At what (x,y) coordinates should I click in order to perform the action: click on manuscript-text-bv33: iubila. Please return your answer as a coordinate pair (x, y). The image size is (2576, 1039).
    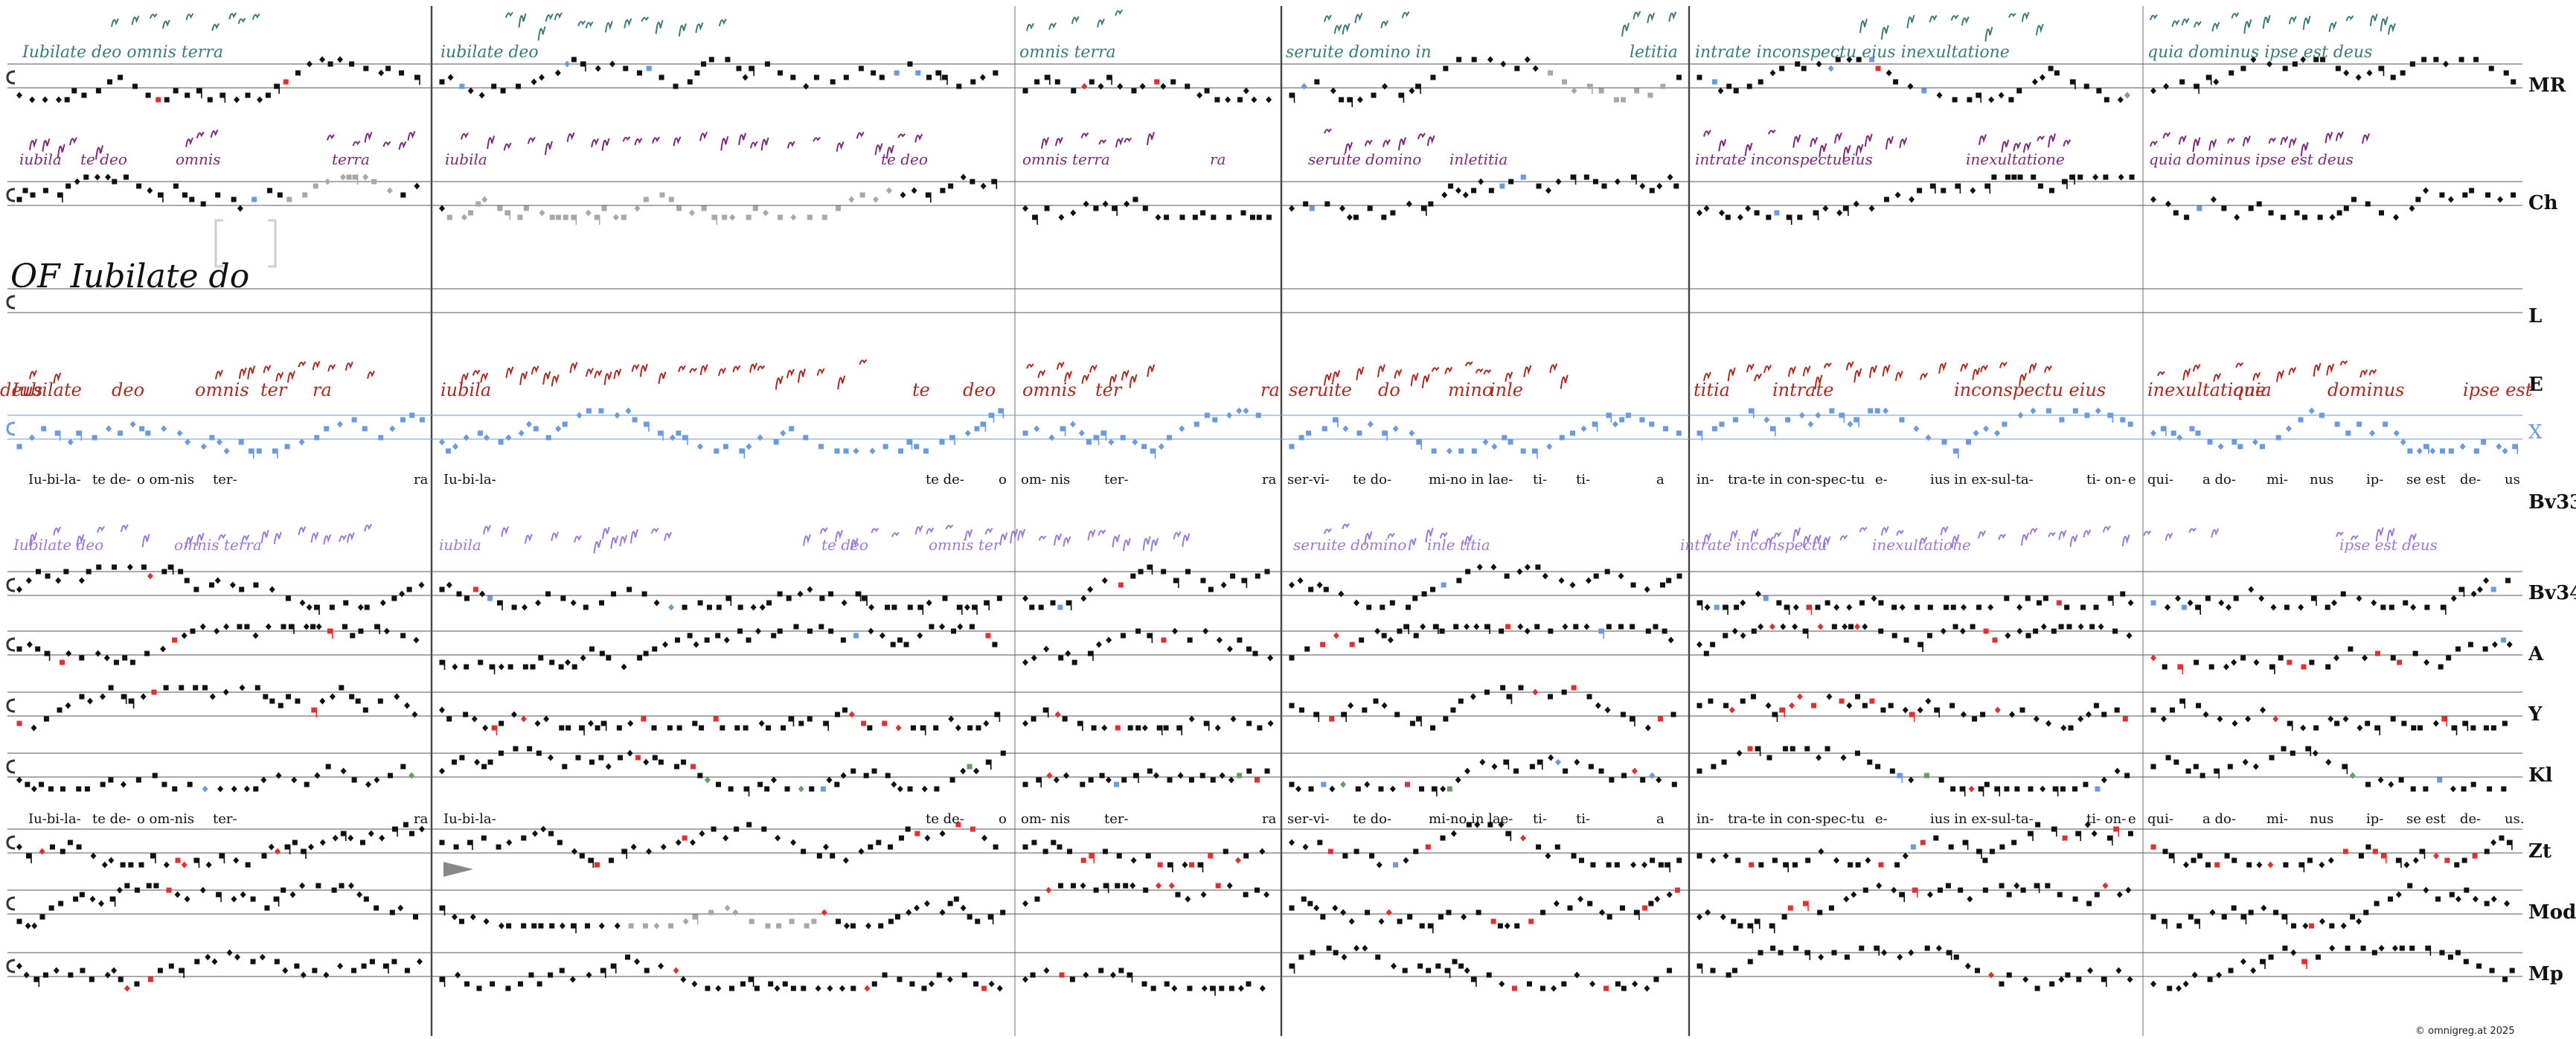
    Looking at the image, I should click on (460, 545).